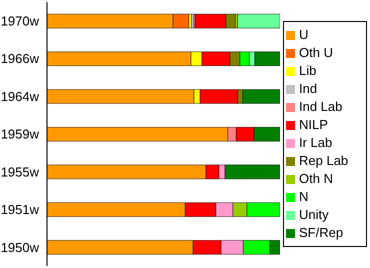 The width and height of the screenshot is (370, 268). Describe the element at coordinates (303, 34) in the screenshot. I see `legend-label: U` at that location.